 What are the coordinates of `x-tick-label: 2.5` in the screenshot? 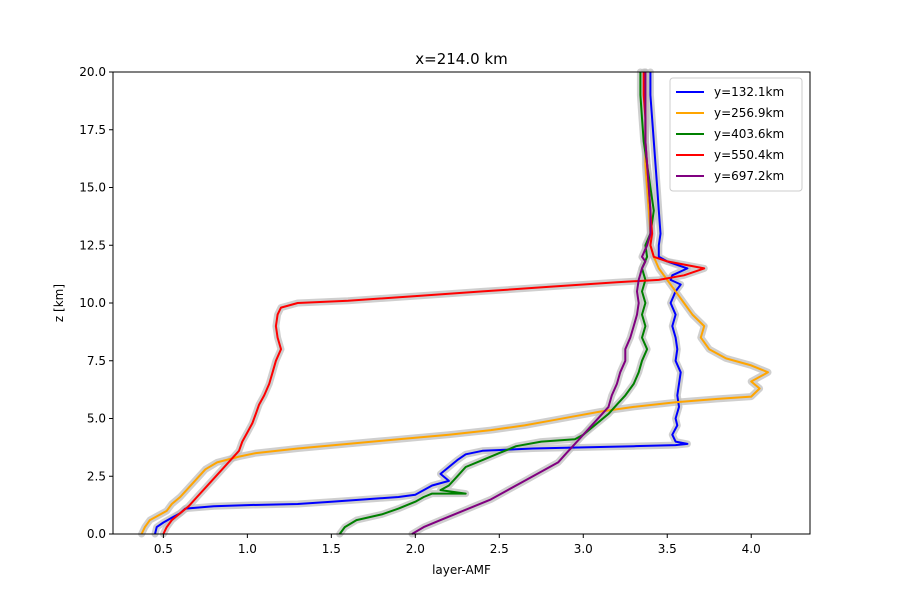 It's located at (499, 549).